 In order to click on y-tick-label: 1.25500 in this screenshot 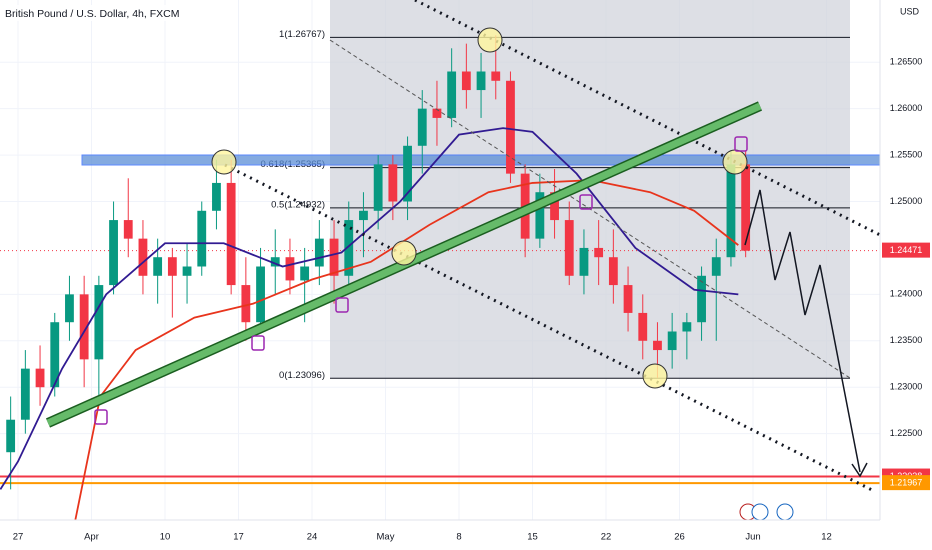, I will do `click(906, 154)`.